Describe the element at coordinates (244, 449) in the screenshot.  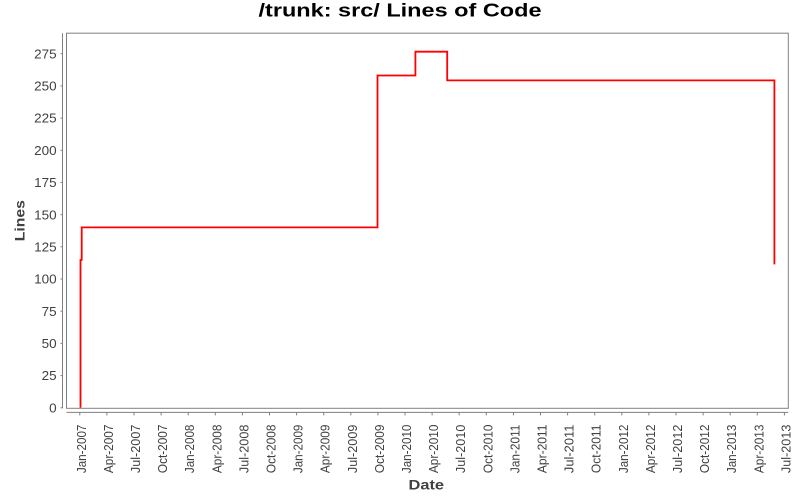
I see `svg-text: Jul-2008` at that location.